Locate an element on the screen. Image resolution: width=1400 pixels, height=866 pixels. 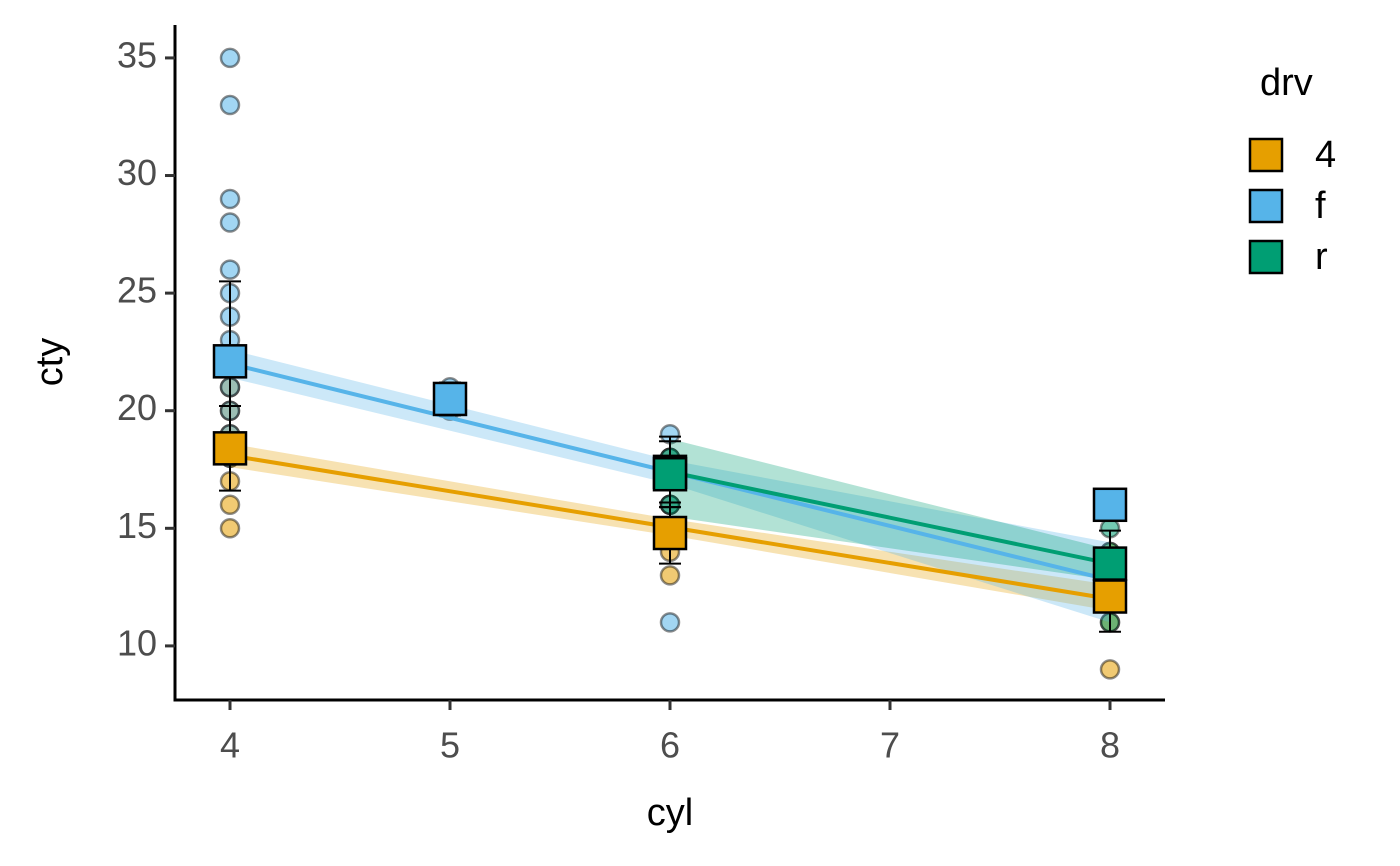
fit-line is located at coordinates (890, 517).